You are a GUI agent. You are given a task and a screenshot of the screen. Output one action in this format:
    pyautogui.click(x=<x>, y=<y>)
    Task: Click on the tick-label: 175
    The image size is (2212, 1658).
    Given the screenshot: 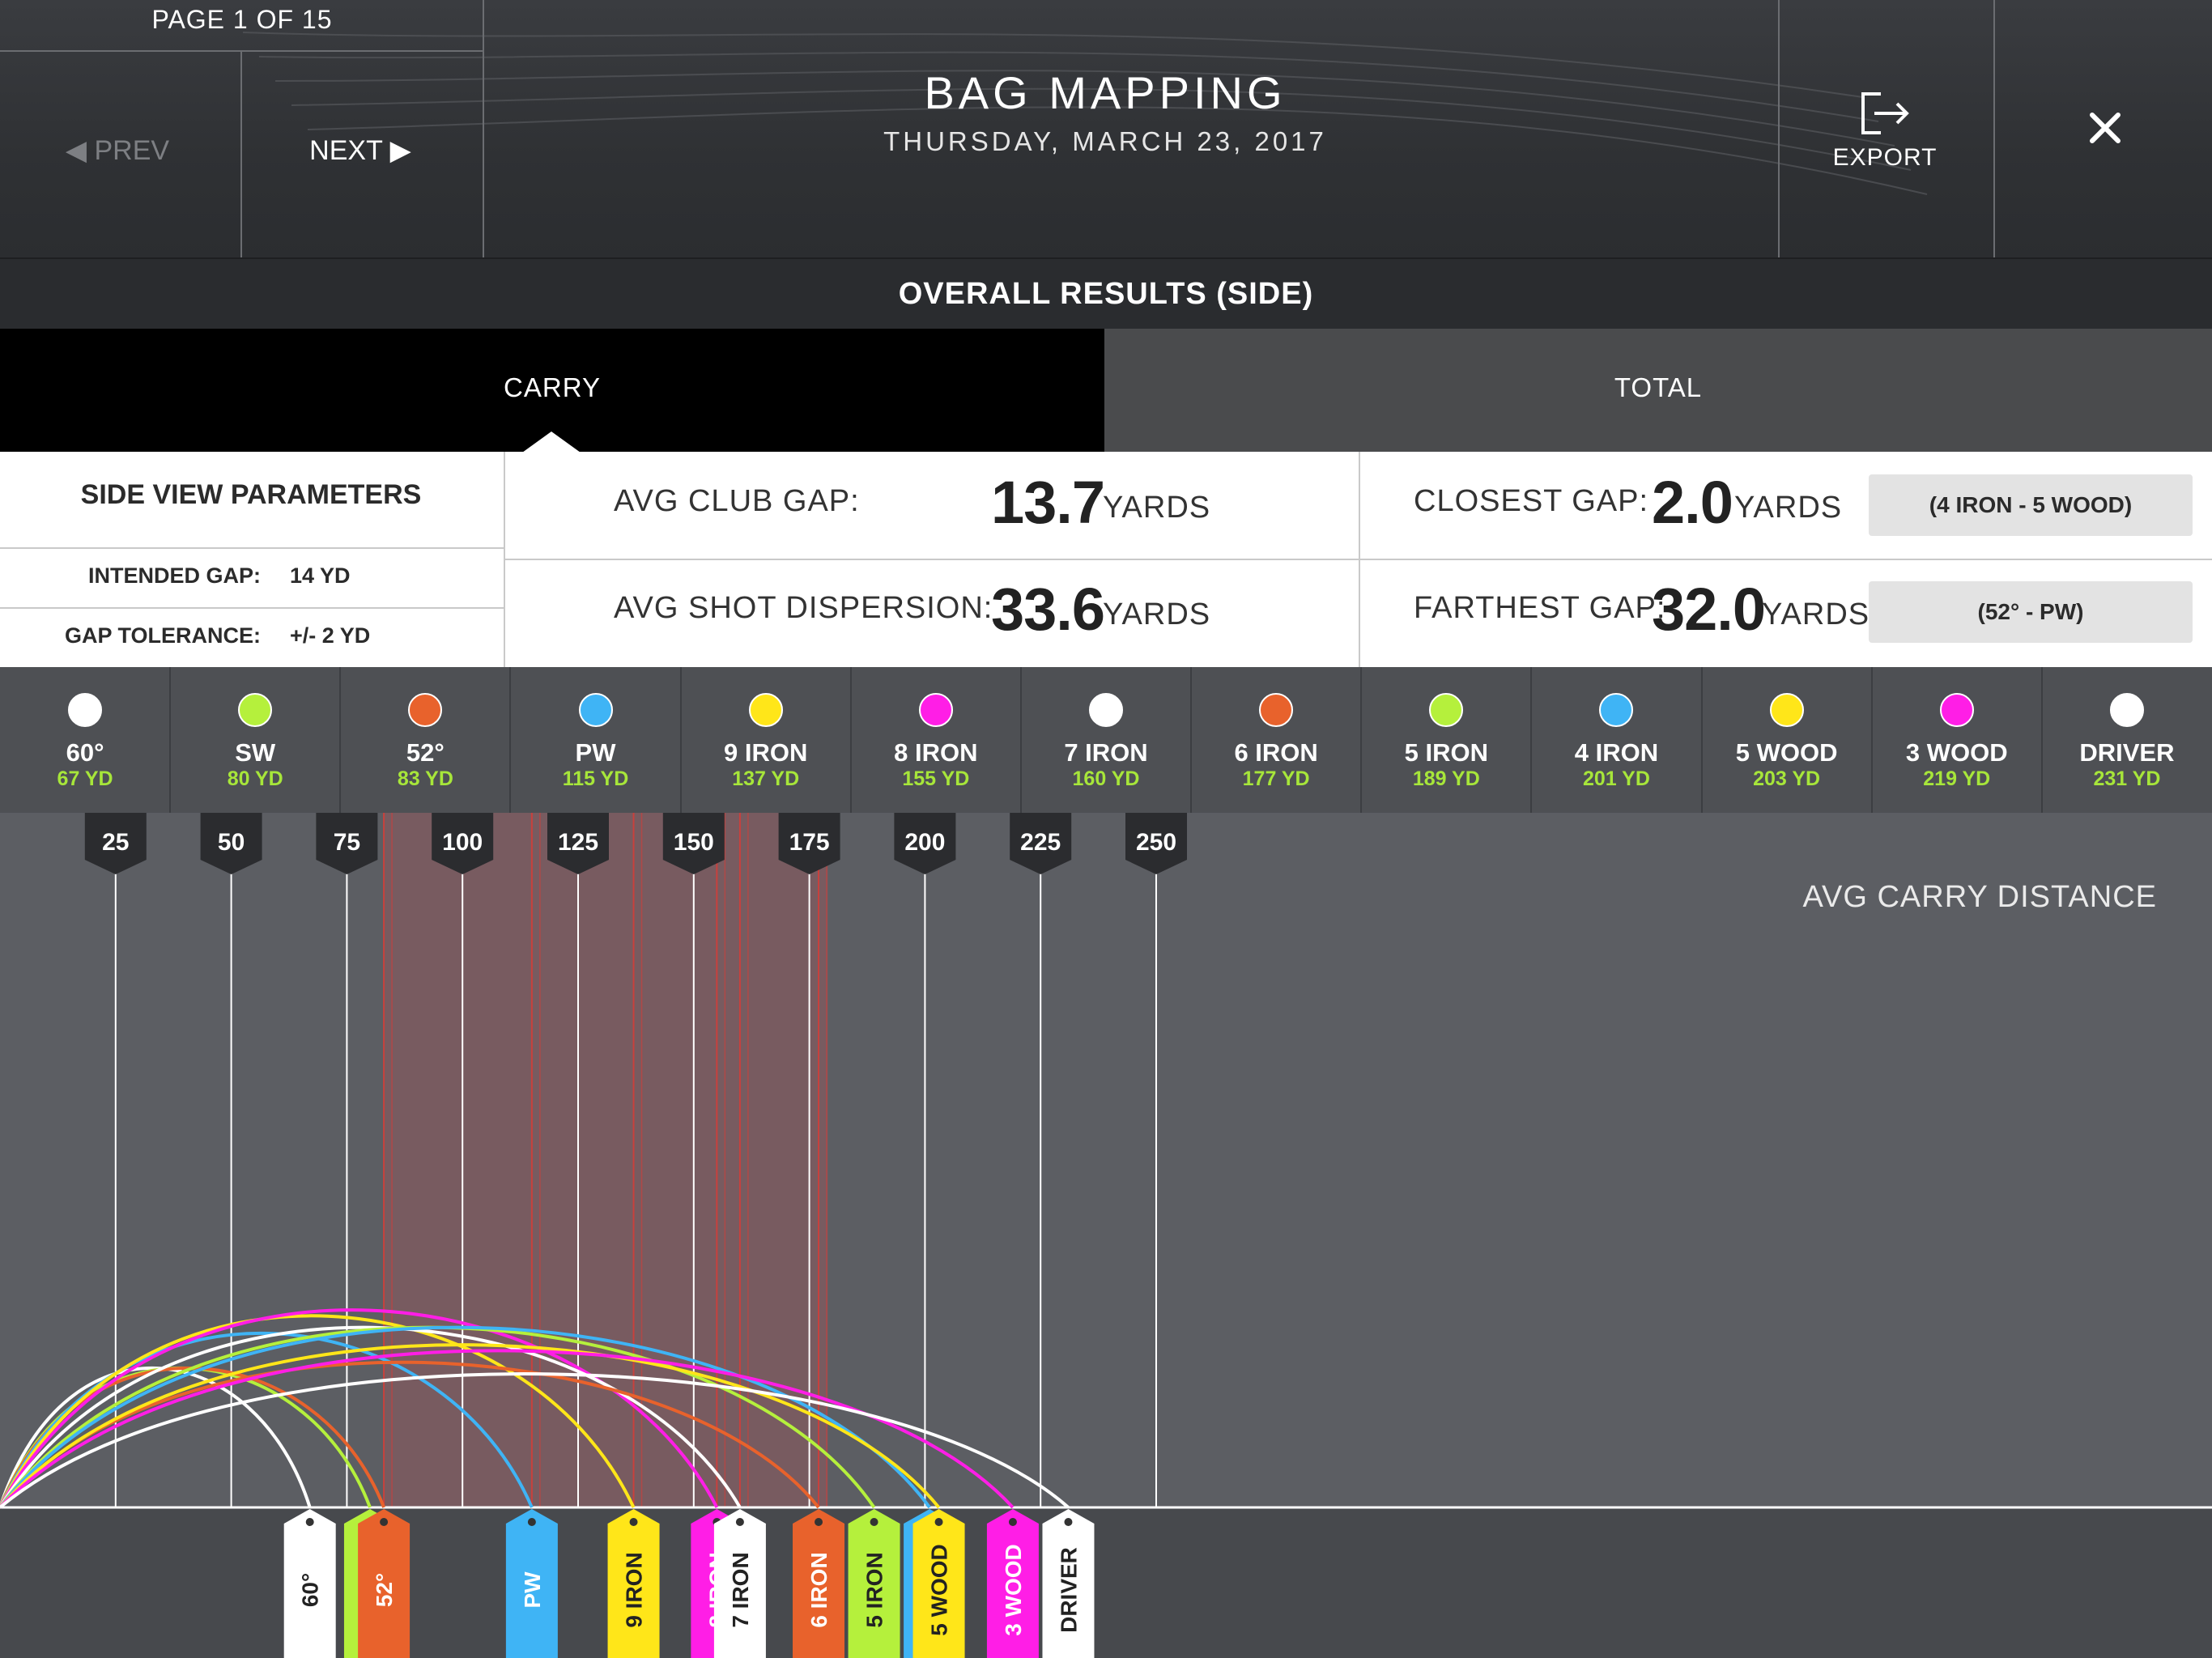 What is the action you would take?
    pyautogui.click(x=810, y=842)
    